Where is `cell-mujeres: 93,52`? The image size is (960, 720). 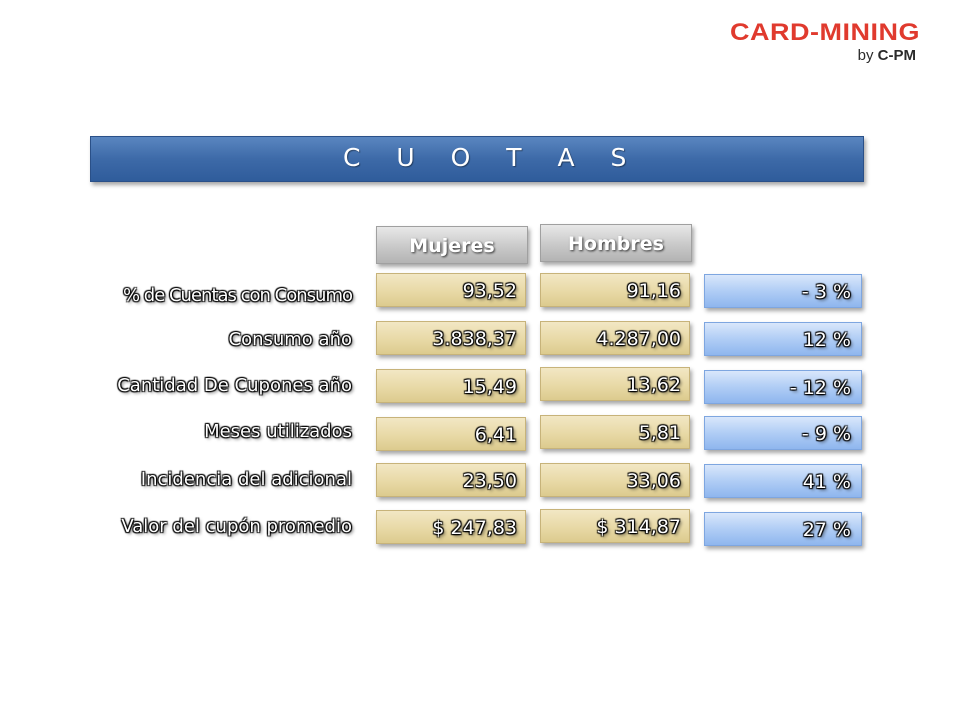 cell-mujeres: 93,52 is located at coordinates (451, 290).